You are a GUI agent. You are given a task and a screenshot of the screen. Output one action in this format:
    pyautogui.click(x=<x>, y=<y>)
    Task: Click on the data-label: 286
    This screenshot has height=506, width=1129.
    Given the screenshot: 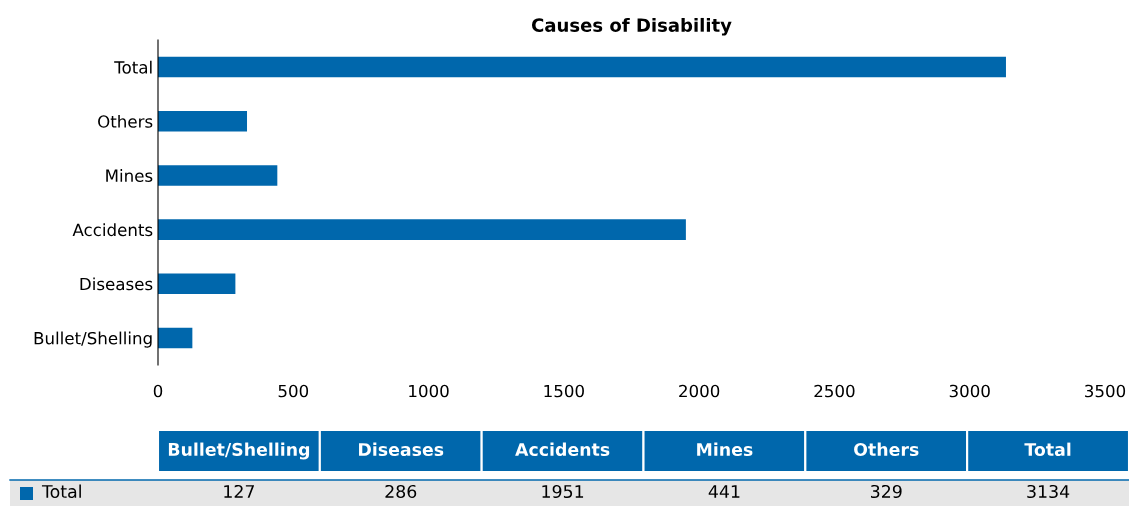 What is the action you would take?
    pyautogui.click(x=401, y=491)
    